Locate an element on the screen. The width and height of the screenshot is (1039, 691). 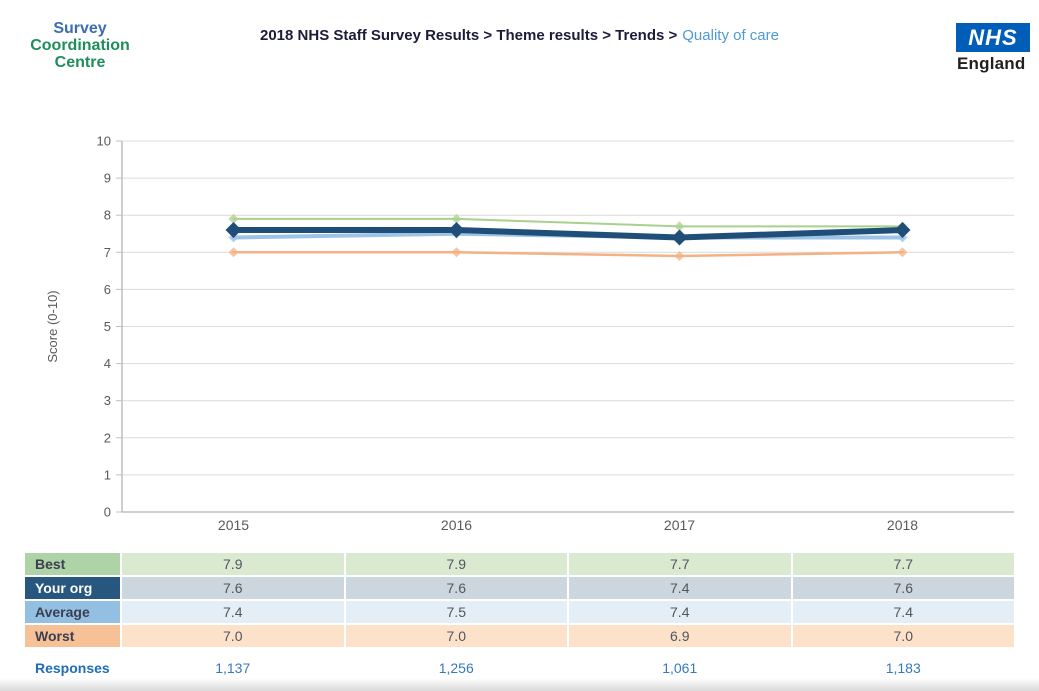
table-cell-average-2015: 7.4 is located at coordinates (233, 612).